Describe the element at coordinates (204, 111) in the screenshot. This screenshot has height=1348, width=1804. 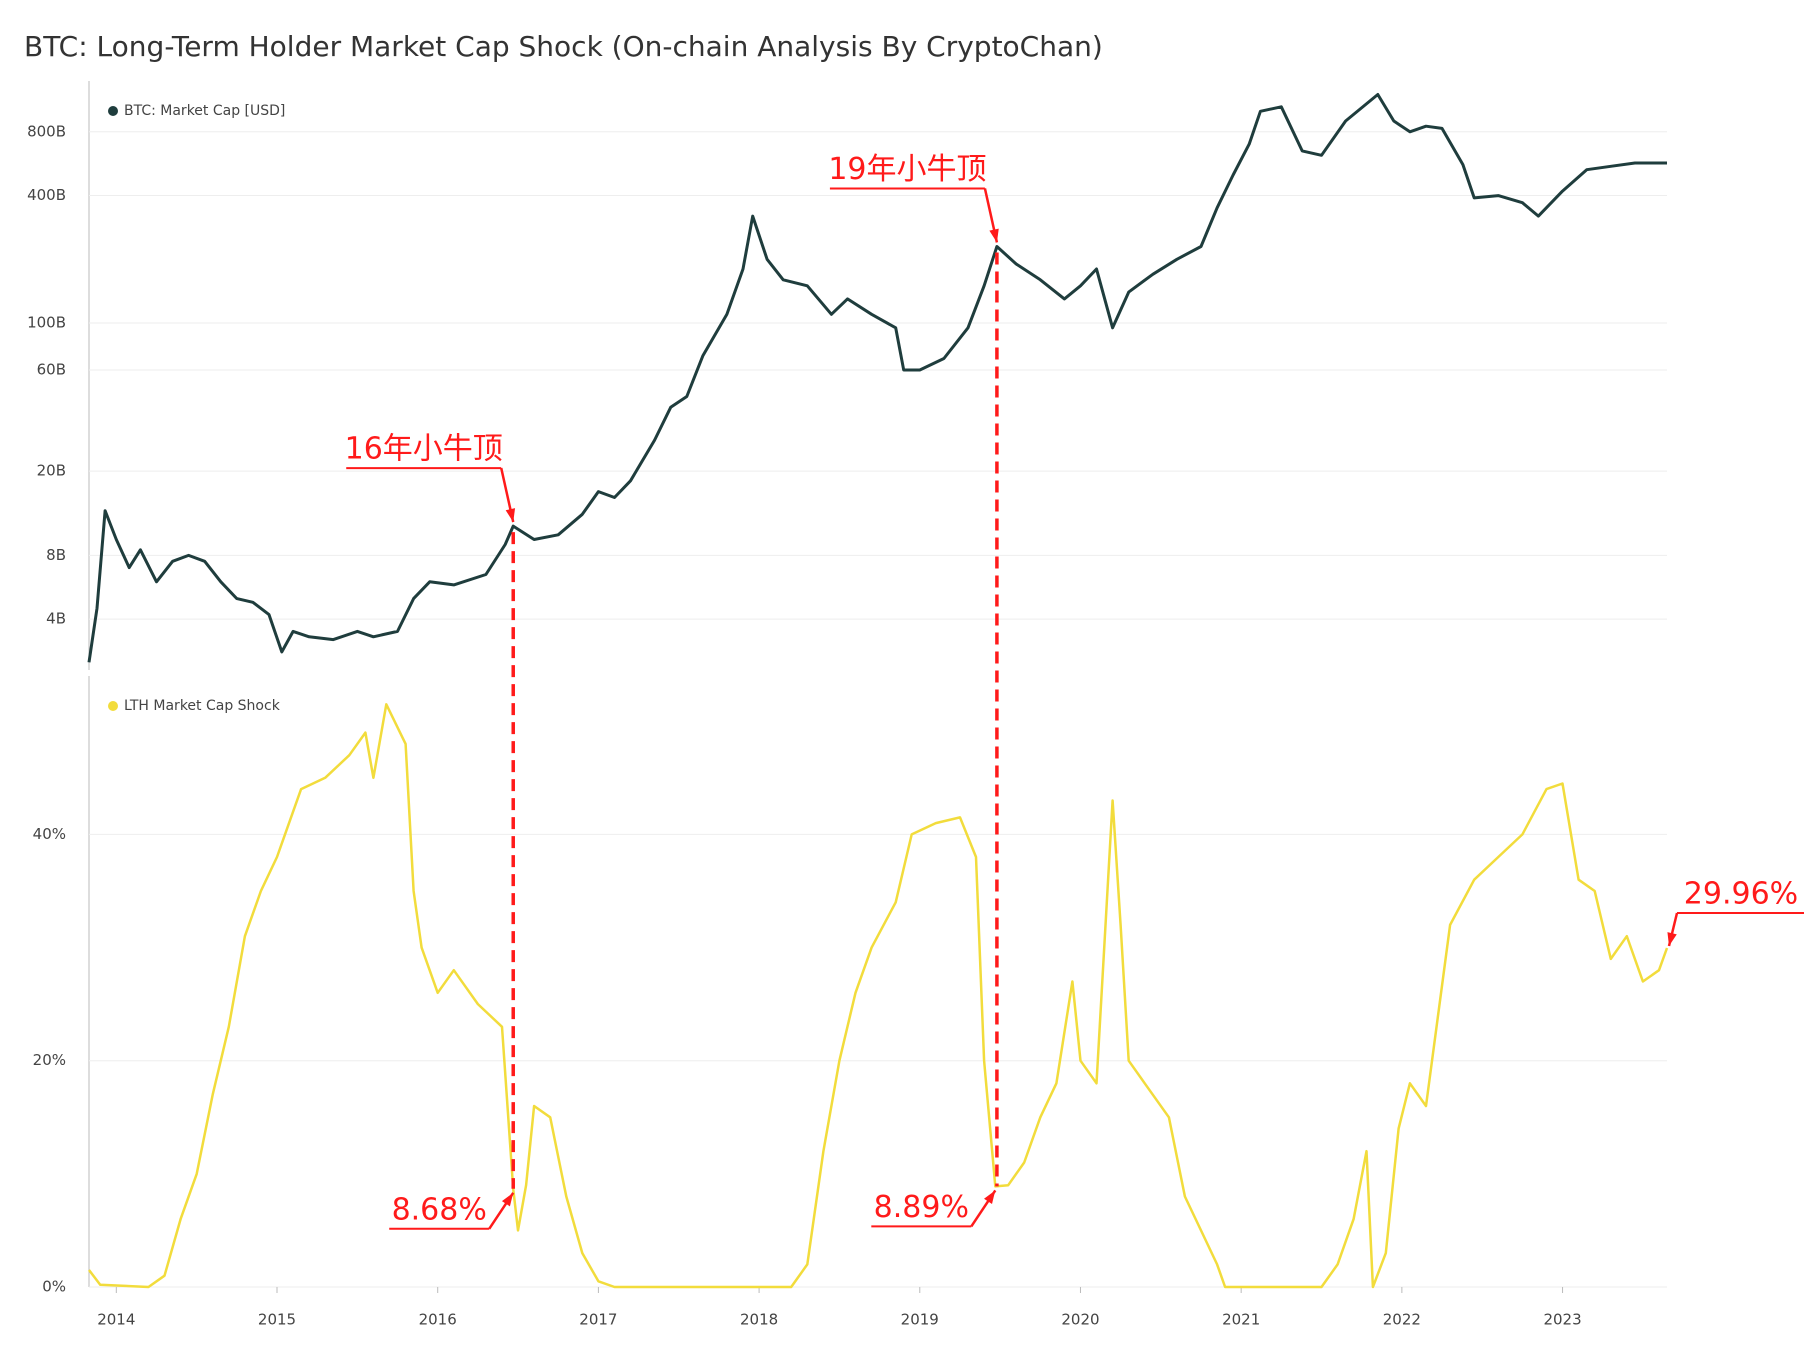
I see `legend-label: BTC: Market Cap [USD]` at that location.